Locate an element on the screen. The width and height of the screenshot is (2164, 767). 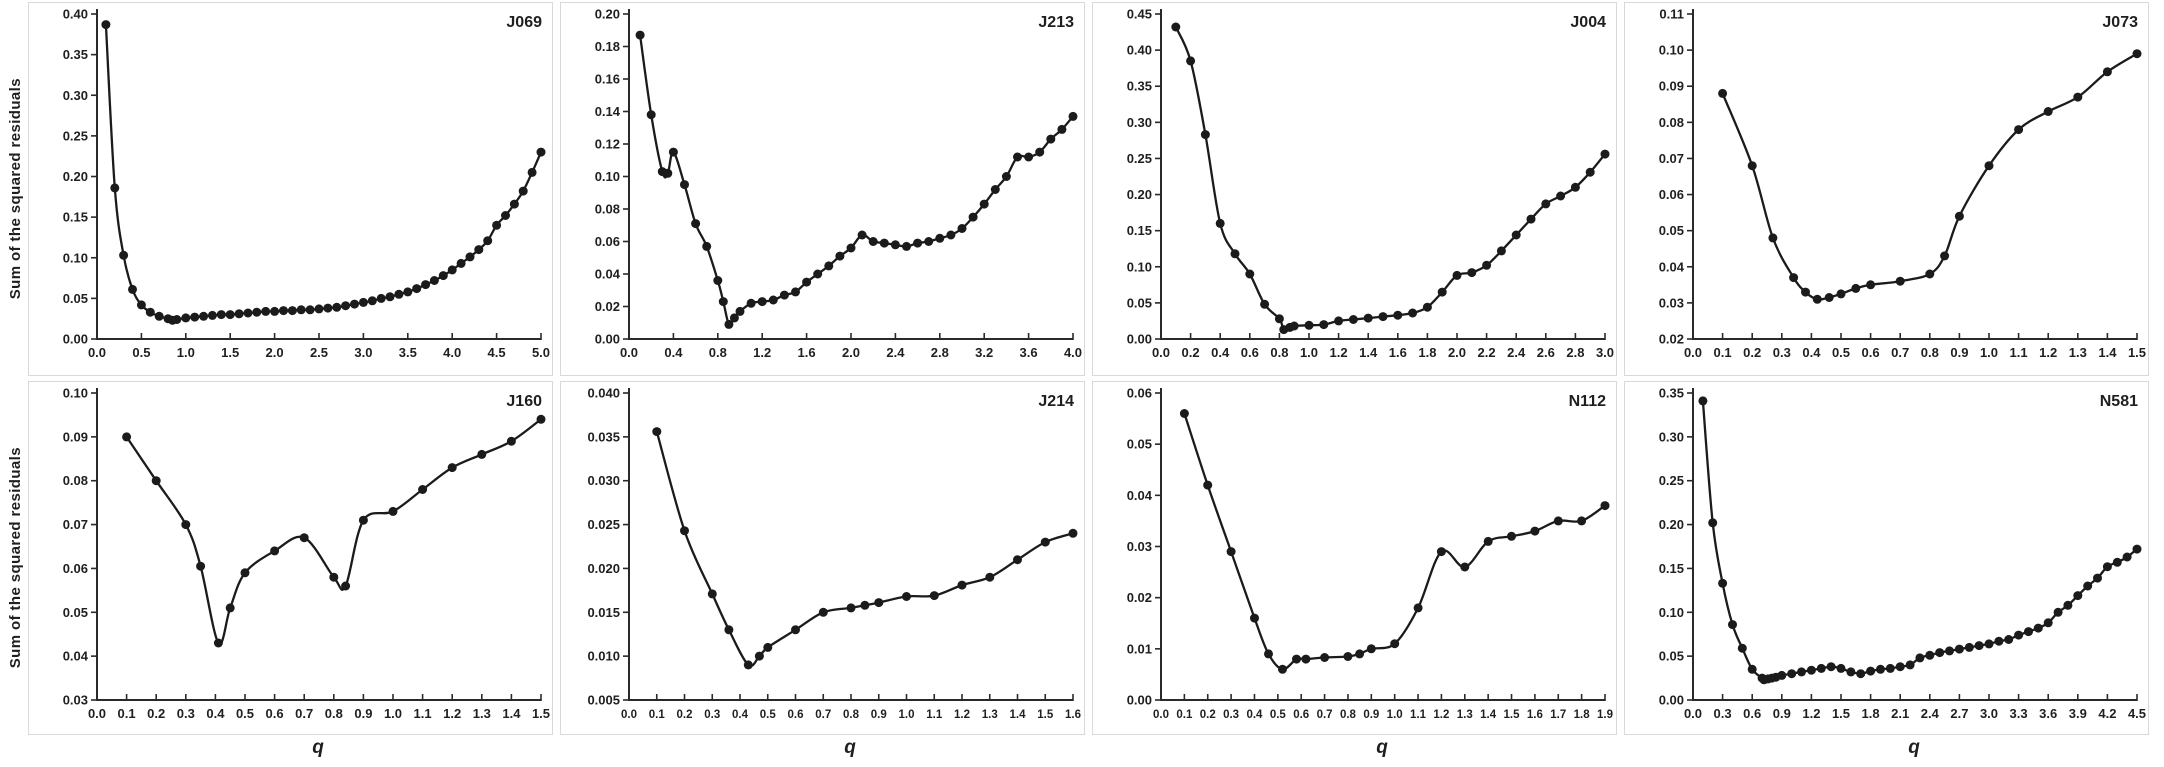
x-tick-label: 3.0 is located at coordinates (1605, 352).